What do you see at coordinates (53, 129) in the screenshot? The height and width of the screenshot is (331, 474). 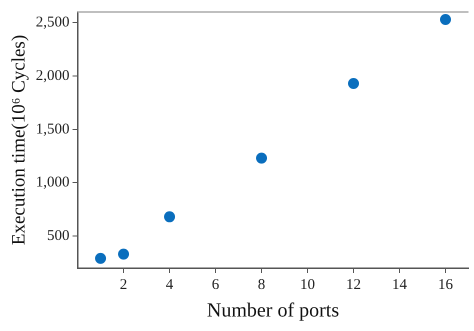 I see `y-tick-label: 1,500` at bounding box center [53, 129].